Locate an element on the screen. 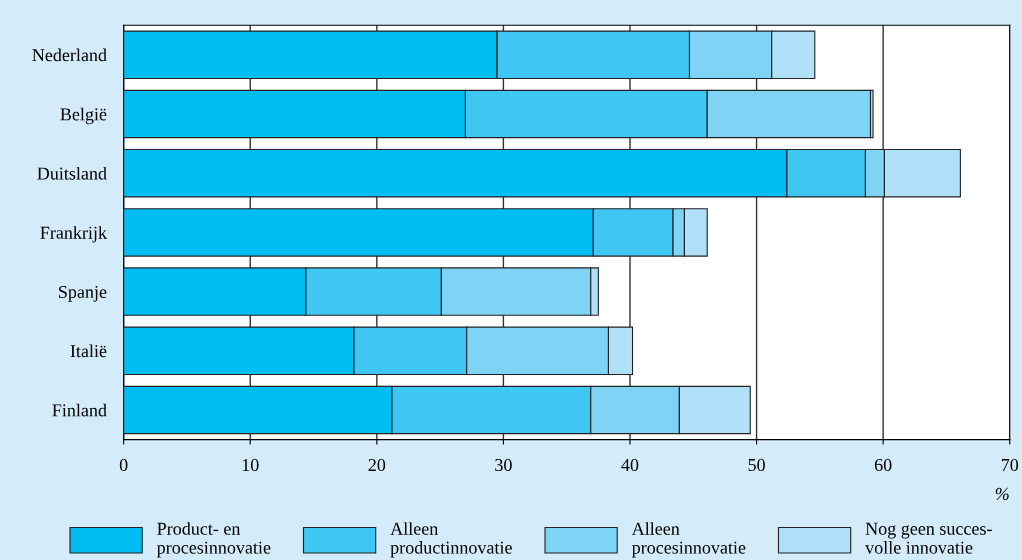  x-tick-label: 0 is located at coordinates (123, 465).